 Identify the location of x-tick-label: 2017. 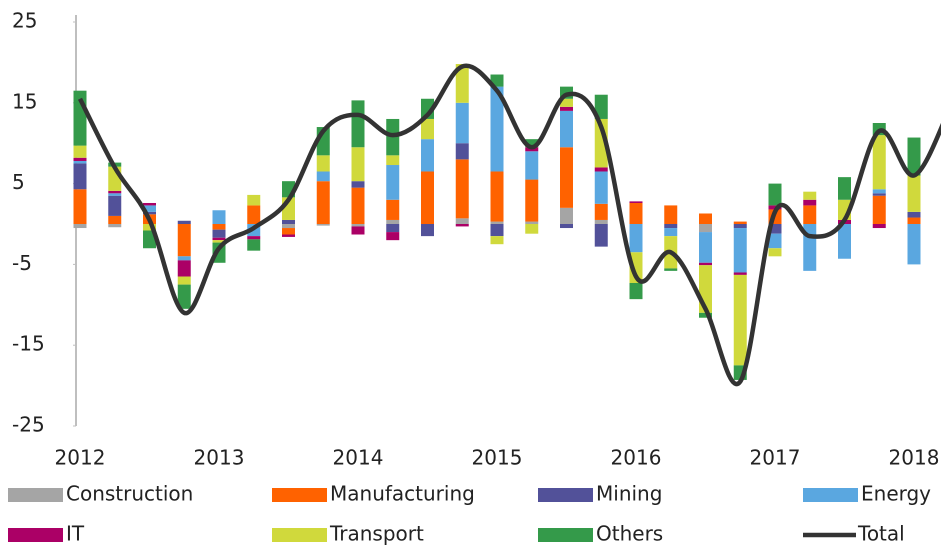
(775, 458).